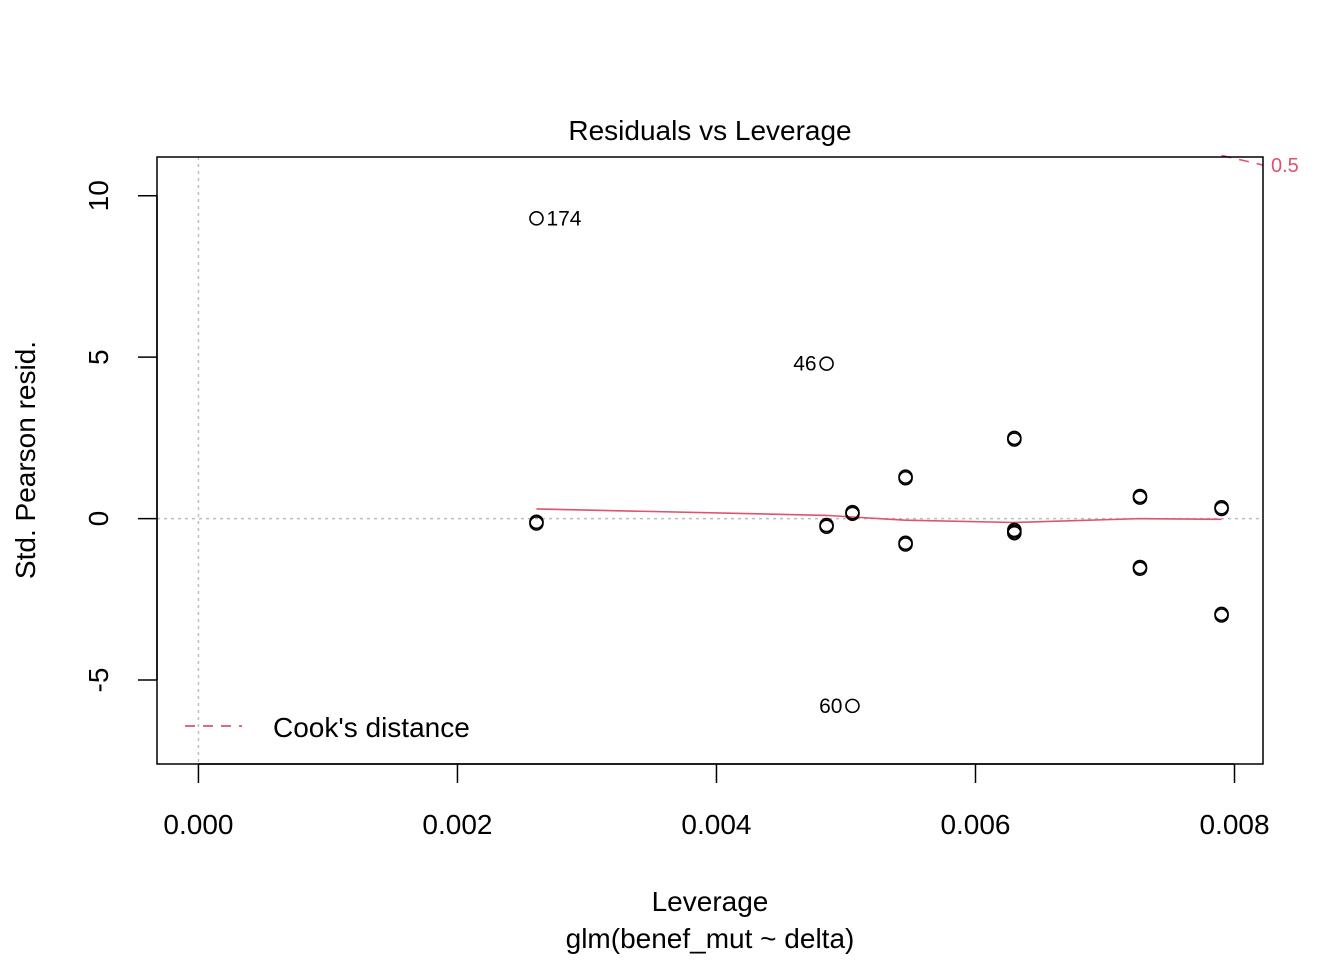 The height and width of the screenshot is (960, 1344). What do you see at coordinates (98, 195) in the screenshot?
I see `y-tick-label: 10` at bounding box center [98, 195].